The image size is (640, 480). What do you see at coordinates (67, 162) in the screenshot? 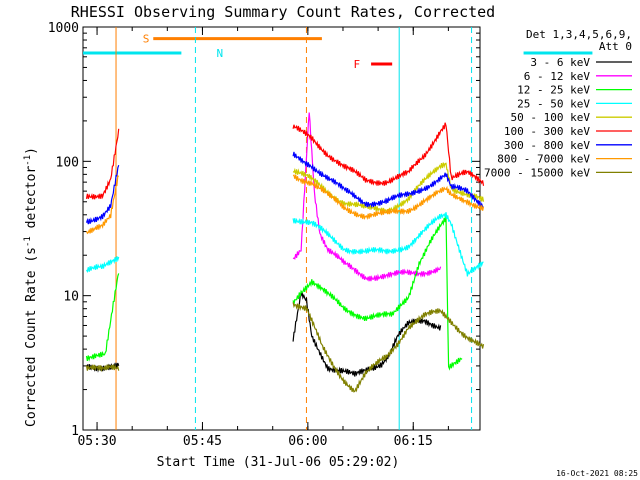
I see `y-tick-label: 100` at bounding box center [67, 162].